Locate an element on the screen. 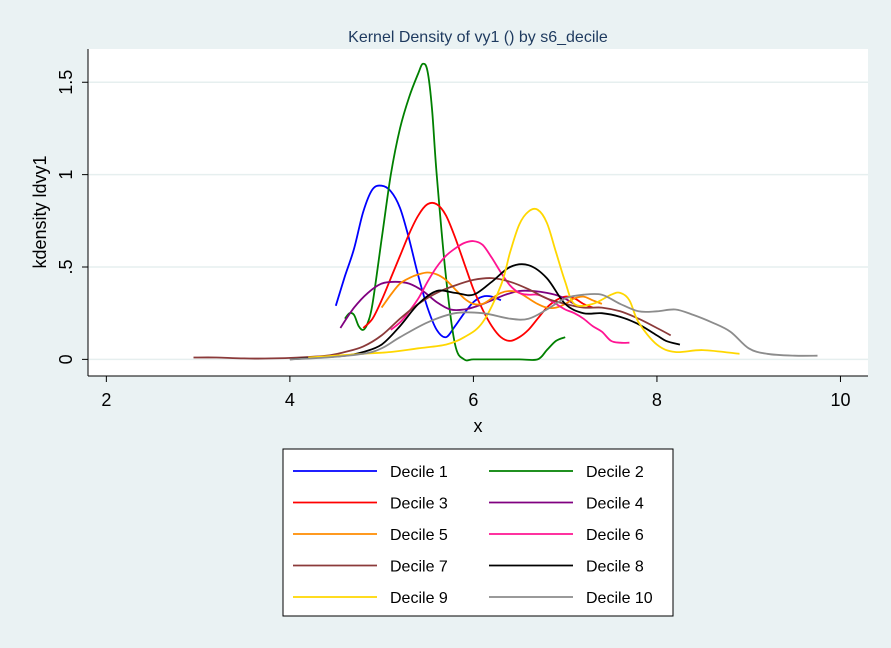  legend-label-decile-8: Decile 8 is located at coordinates (615, 567).